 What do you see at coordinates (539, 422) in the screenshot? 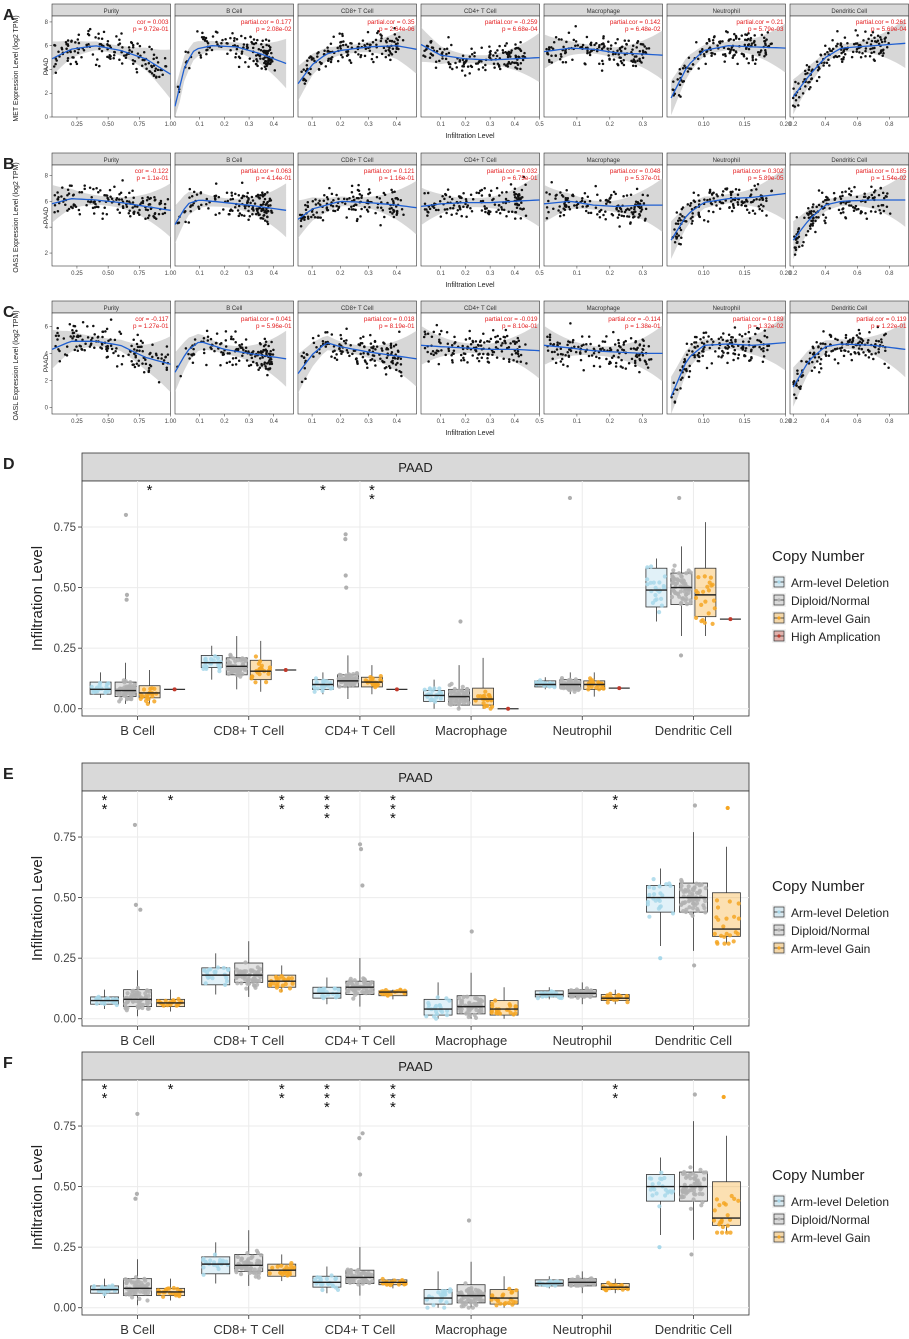
I see `x-tick-label: 0.5` at bounding box center [539, 422].